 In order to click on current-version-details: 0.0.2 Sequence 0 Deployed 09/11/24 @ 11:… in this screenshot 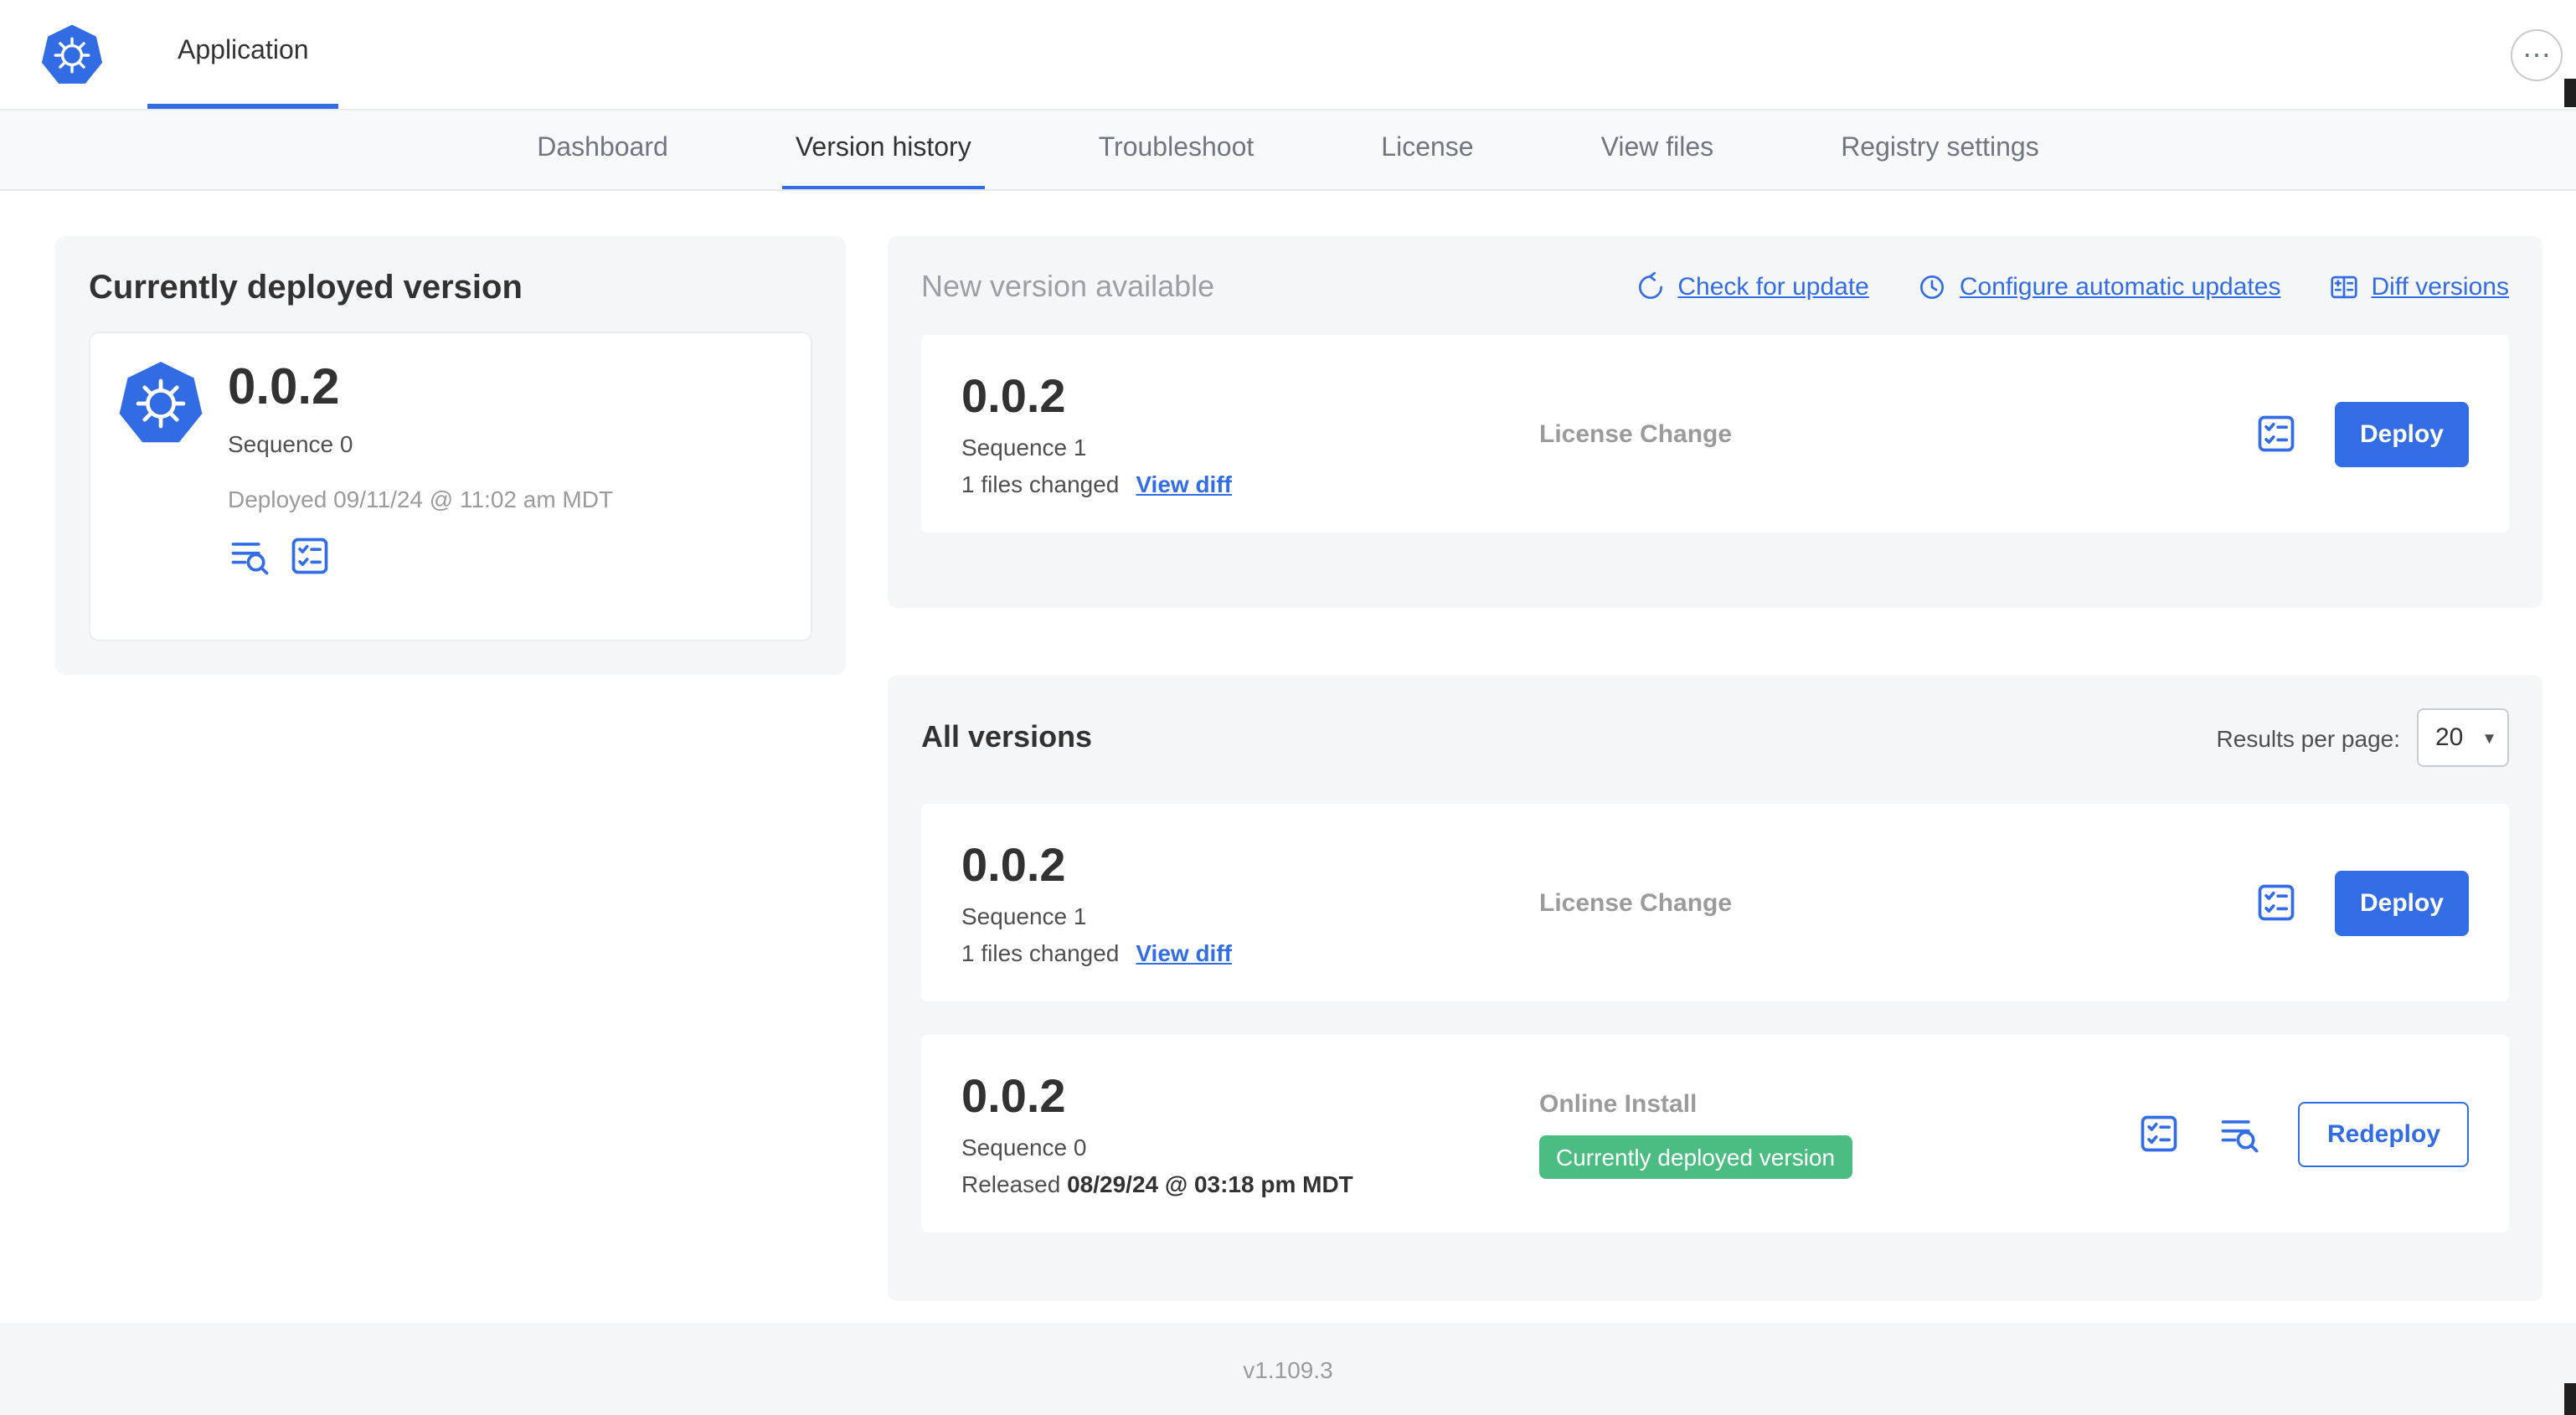, I will do `click(420, 469)`.